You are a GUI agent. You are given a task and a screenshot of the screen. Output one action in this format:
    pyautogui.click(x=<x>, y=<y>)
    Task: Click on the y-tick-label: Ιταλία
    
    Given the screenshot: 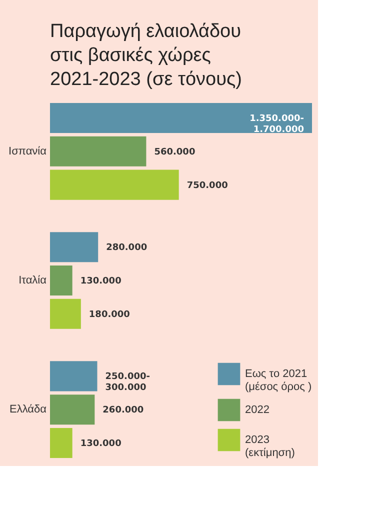 What is the action you would take?
    pyautogui.click(x=33, y=280)
    